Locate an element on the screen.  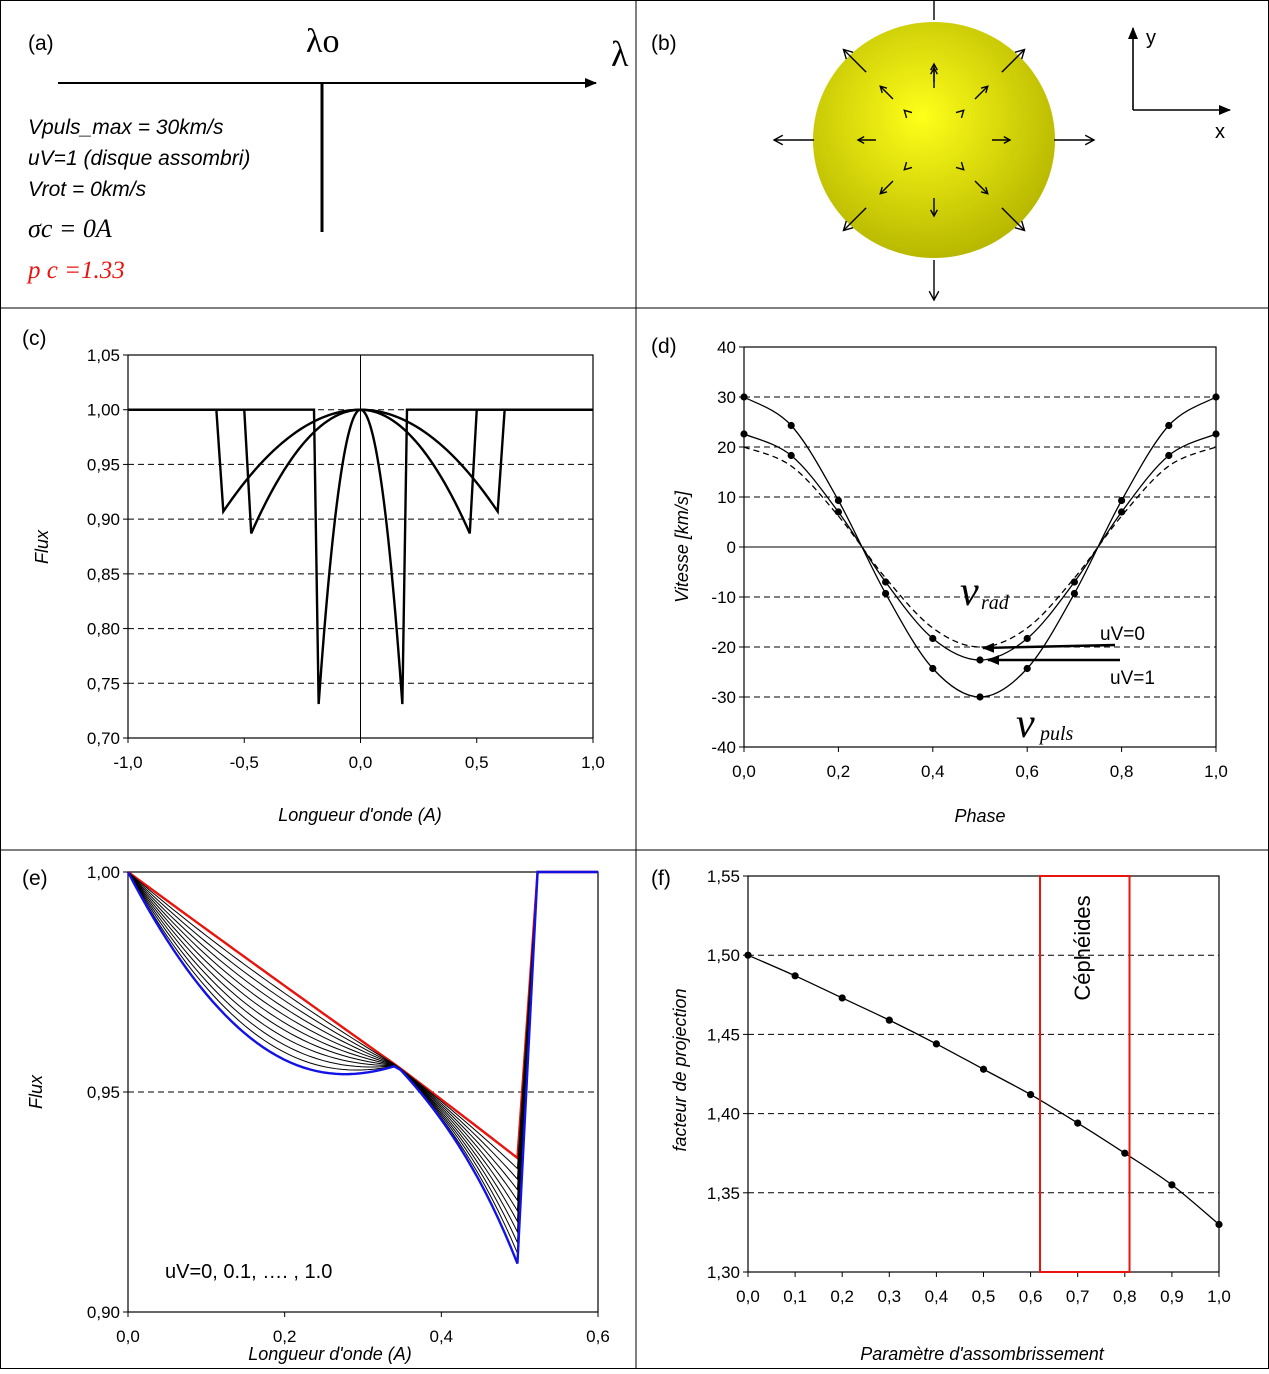
x-tick-label: 0,7 is located at coordinates (1078, 1296).